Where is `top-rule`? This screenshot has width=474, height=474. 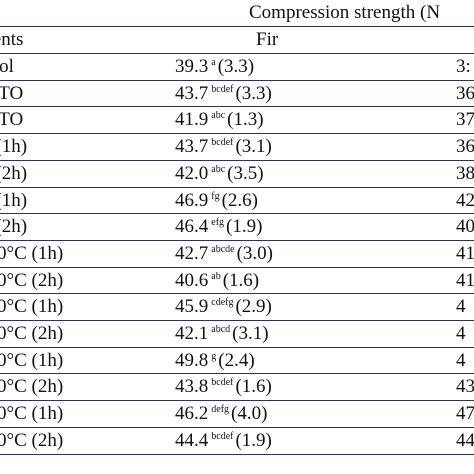
top-rule is located at coordinates (237, 26).